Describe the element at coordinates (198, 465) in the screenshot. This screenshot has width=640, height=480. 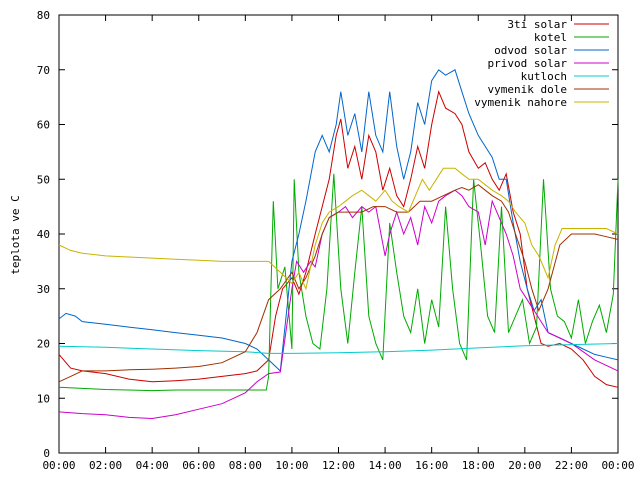
I see `x-tick-label: 06:00` at that location.